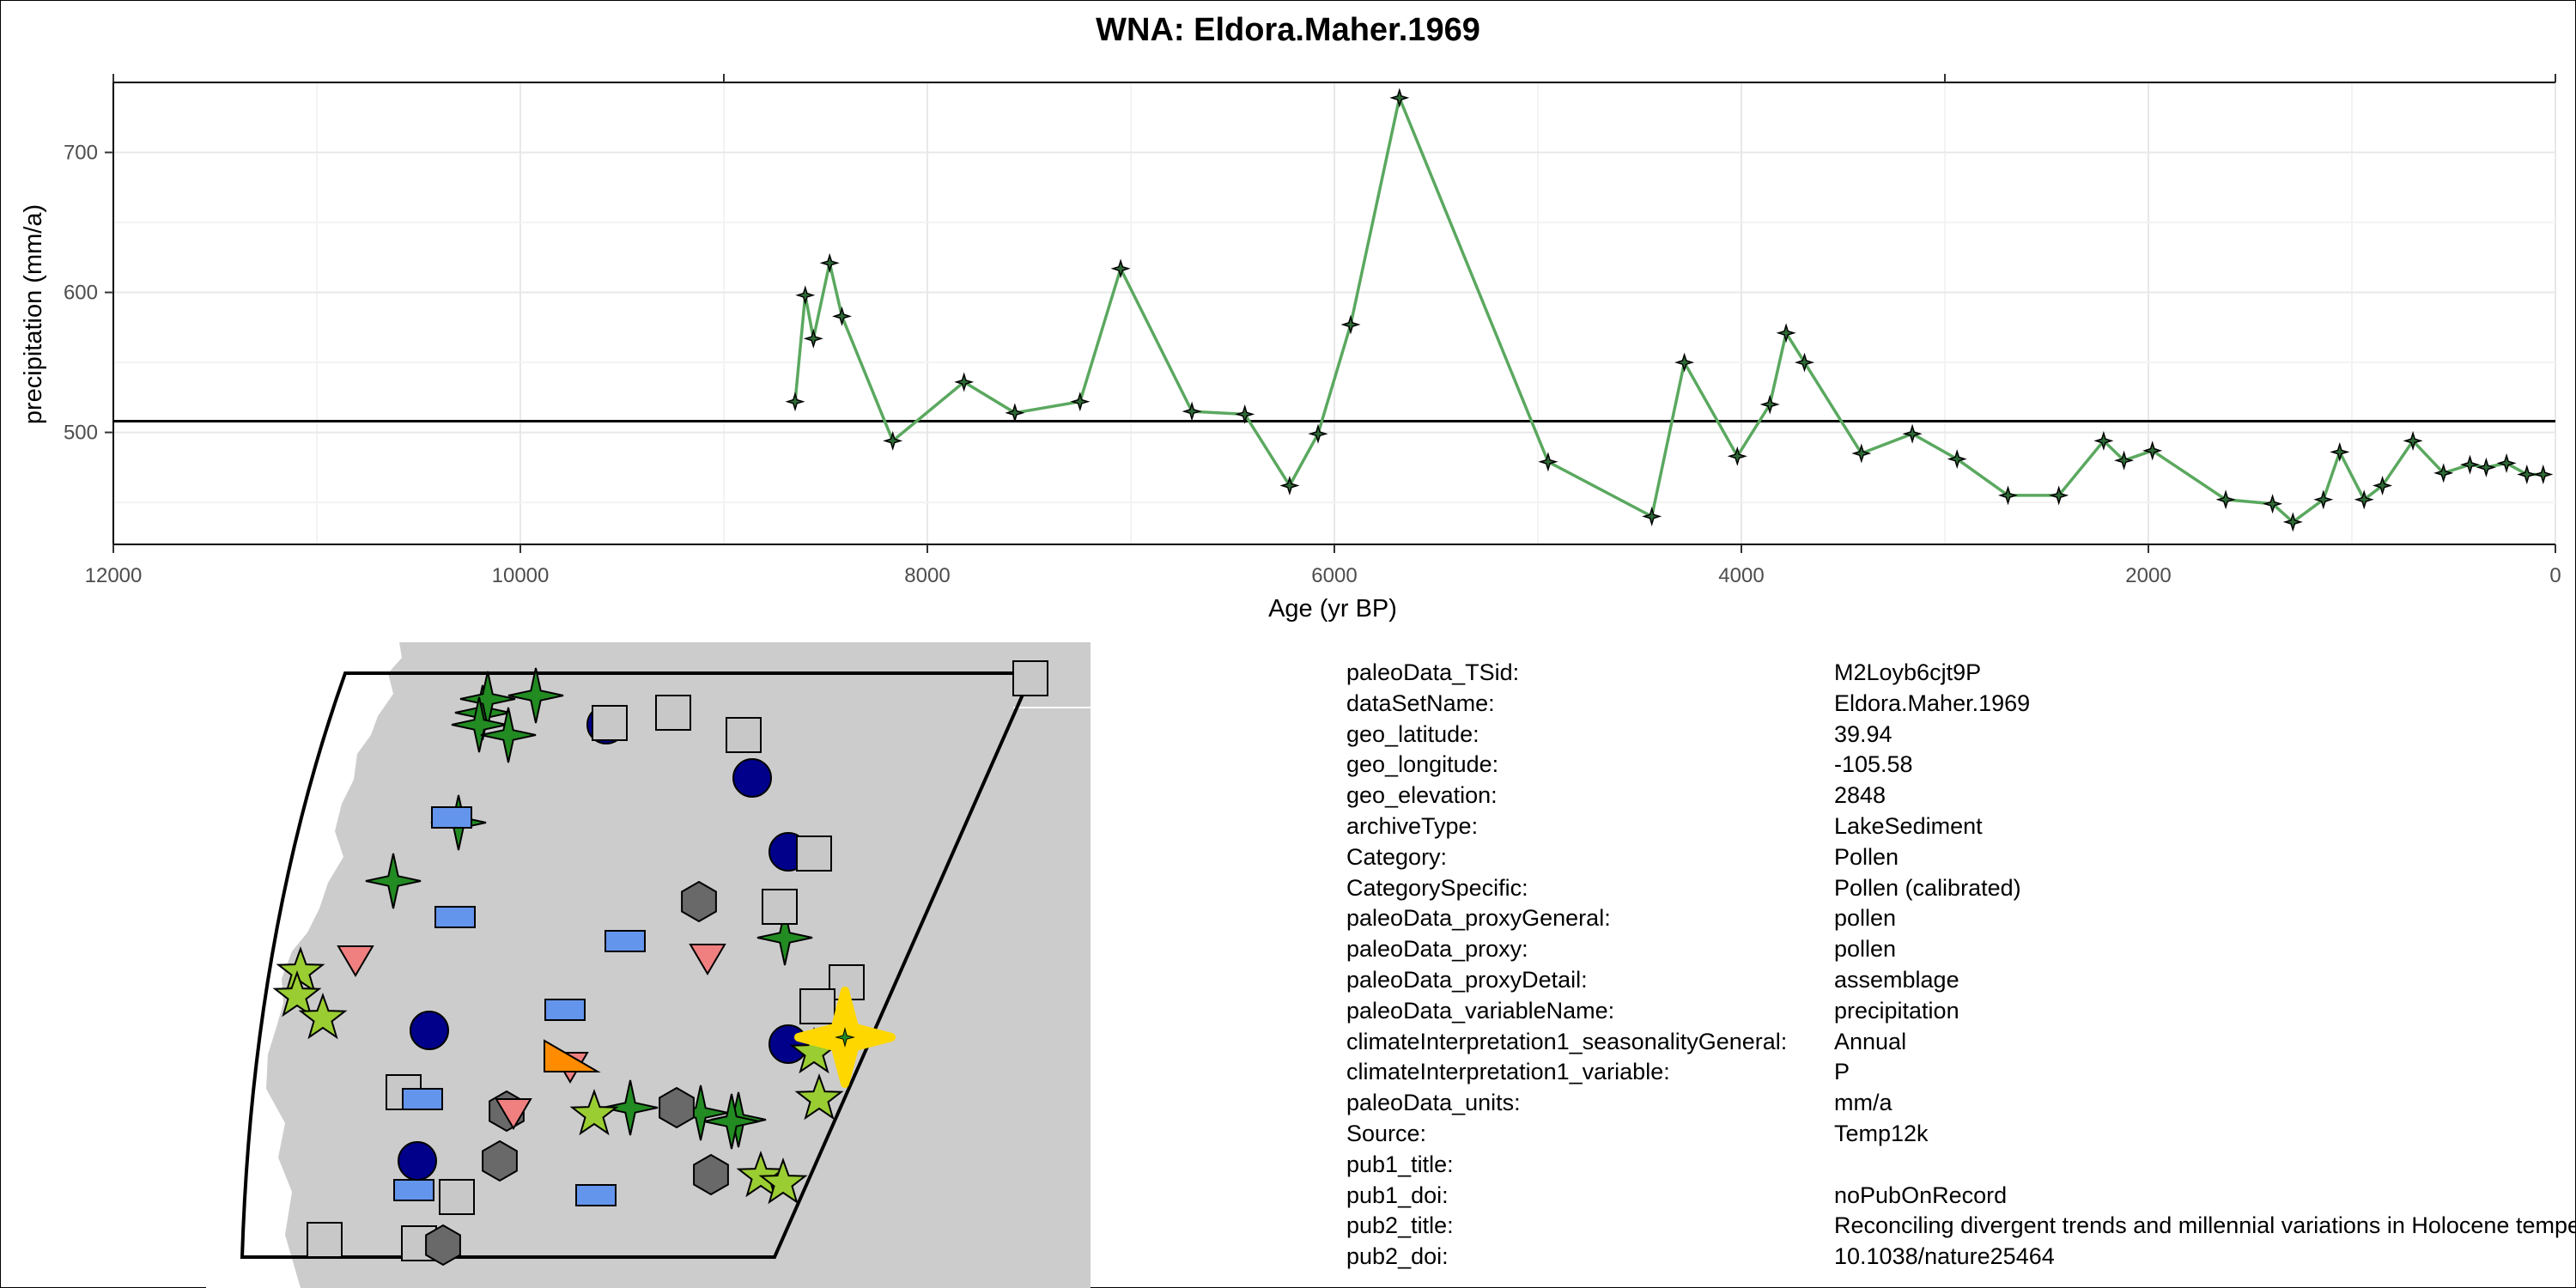 Image resolution: width=2576 pixels, height=1288 pixels. Describe the element at coordinates (114, 576) in the screenshot. I see `x-tick-label: 12000` at that location.